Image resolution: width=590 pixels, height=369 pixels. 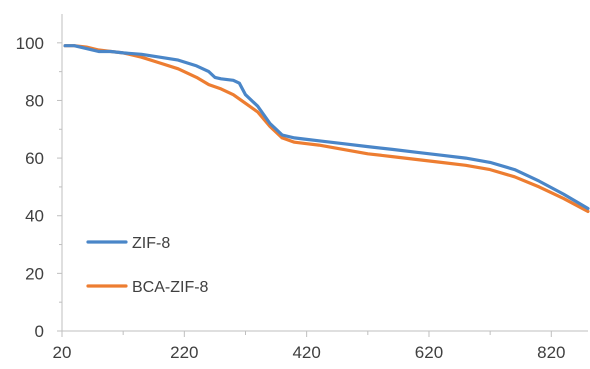 I want to click on x-axis-ticks: 20 220 420 620 820, so click(x=309, y=346).